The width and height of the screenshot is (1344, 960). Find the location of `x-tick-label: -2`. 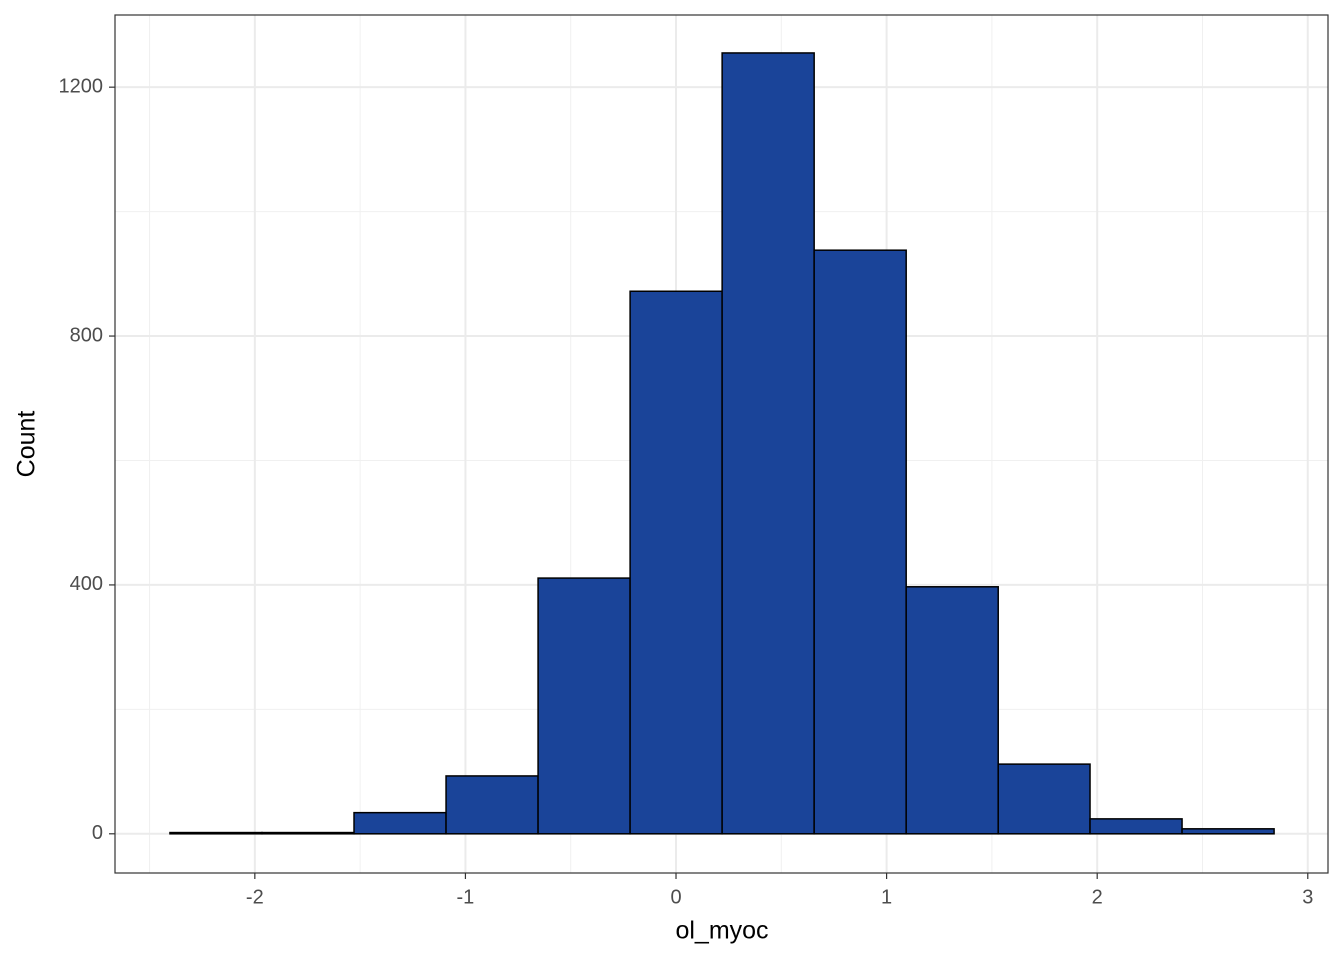

x-tick-label: -2 is located at coordinates (255, 897).